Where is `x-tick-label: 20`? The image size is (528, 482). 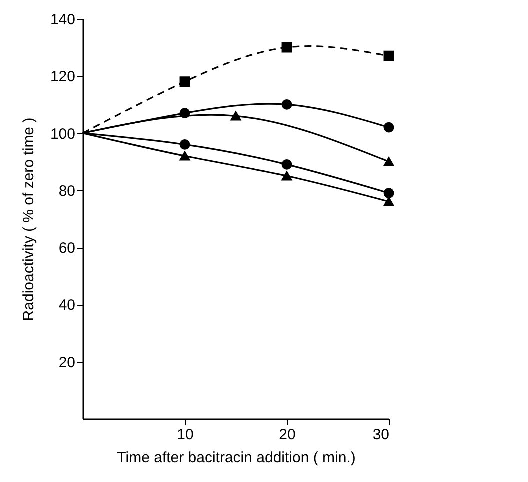
x-tick-label: 20 is located at coordinates (287, 435).